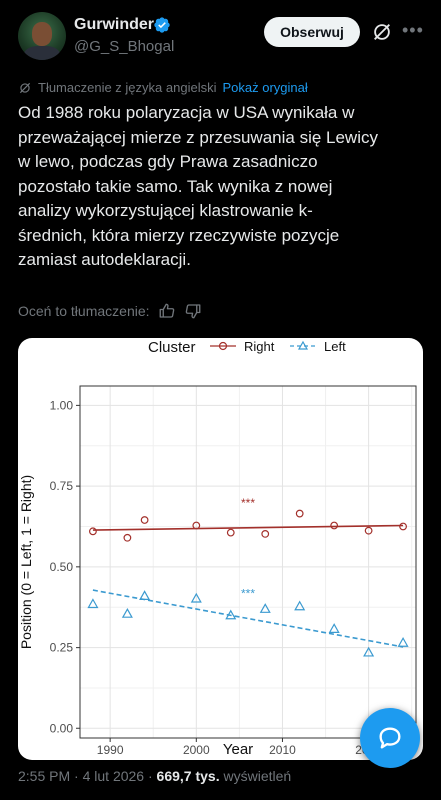 The width and height of the screenshot is (441, 800). I want to click on tweet-header: Gurwinder @G_S_Bhogal Obserwuj •••, so click(220, 40).